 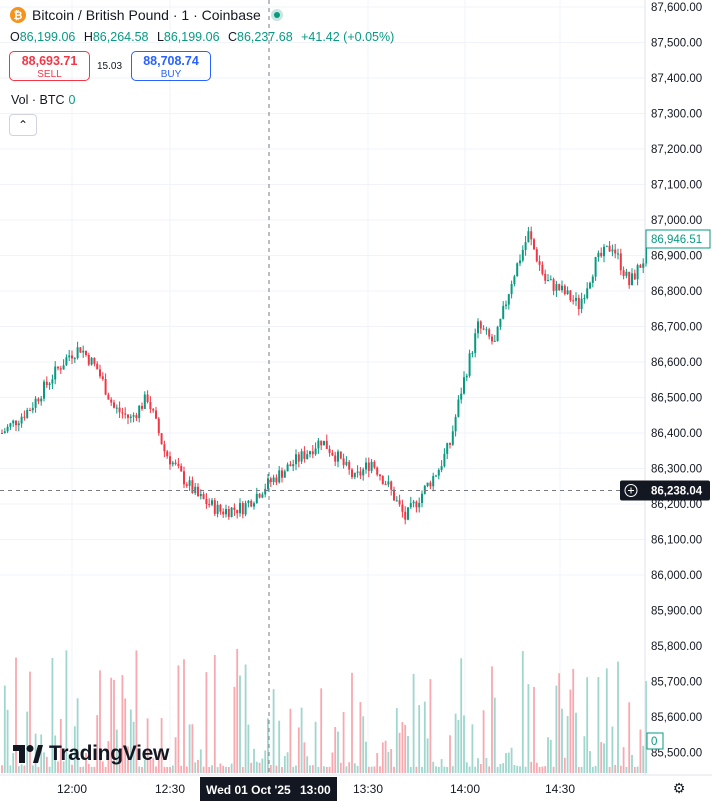 What do you see at coordinates (146, 15) in the screenshot?
I see `symbol-title: Bitcoin / British Pound · 1 · Coinbase` at bounding box center [146, 15].